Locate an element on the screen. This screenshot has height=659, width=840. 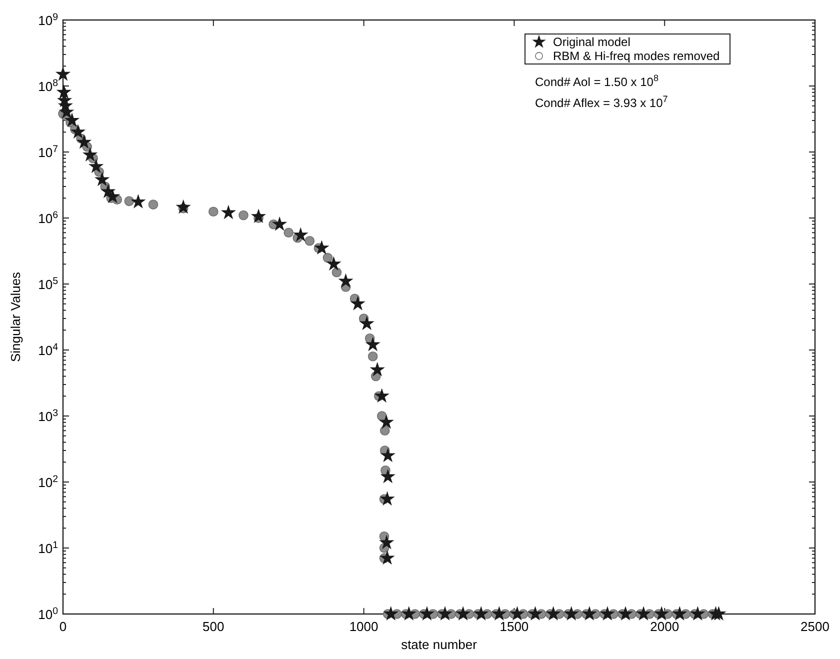
x-tick-label: 2500 is located at coordinates (815, 626).